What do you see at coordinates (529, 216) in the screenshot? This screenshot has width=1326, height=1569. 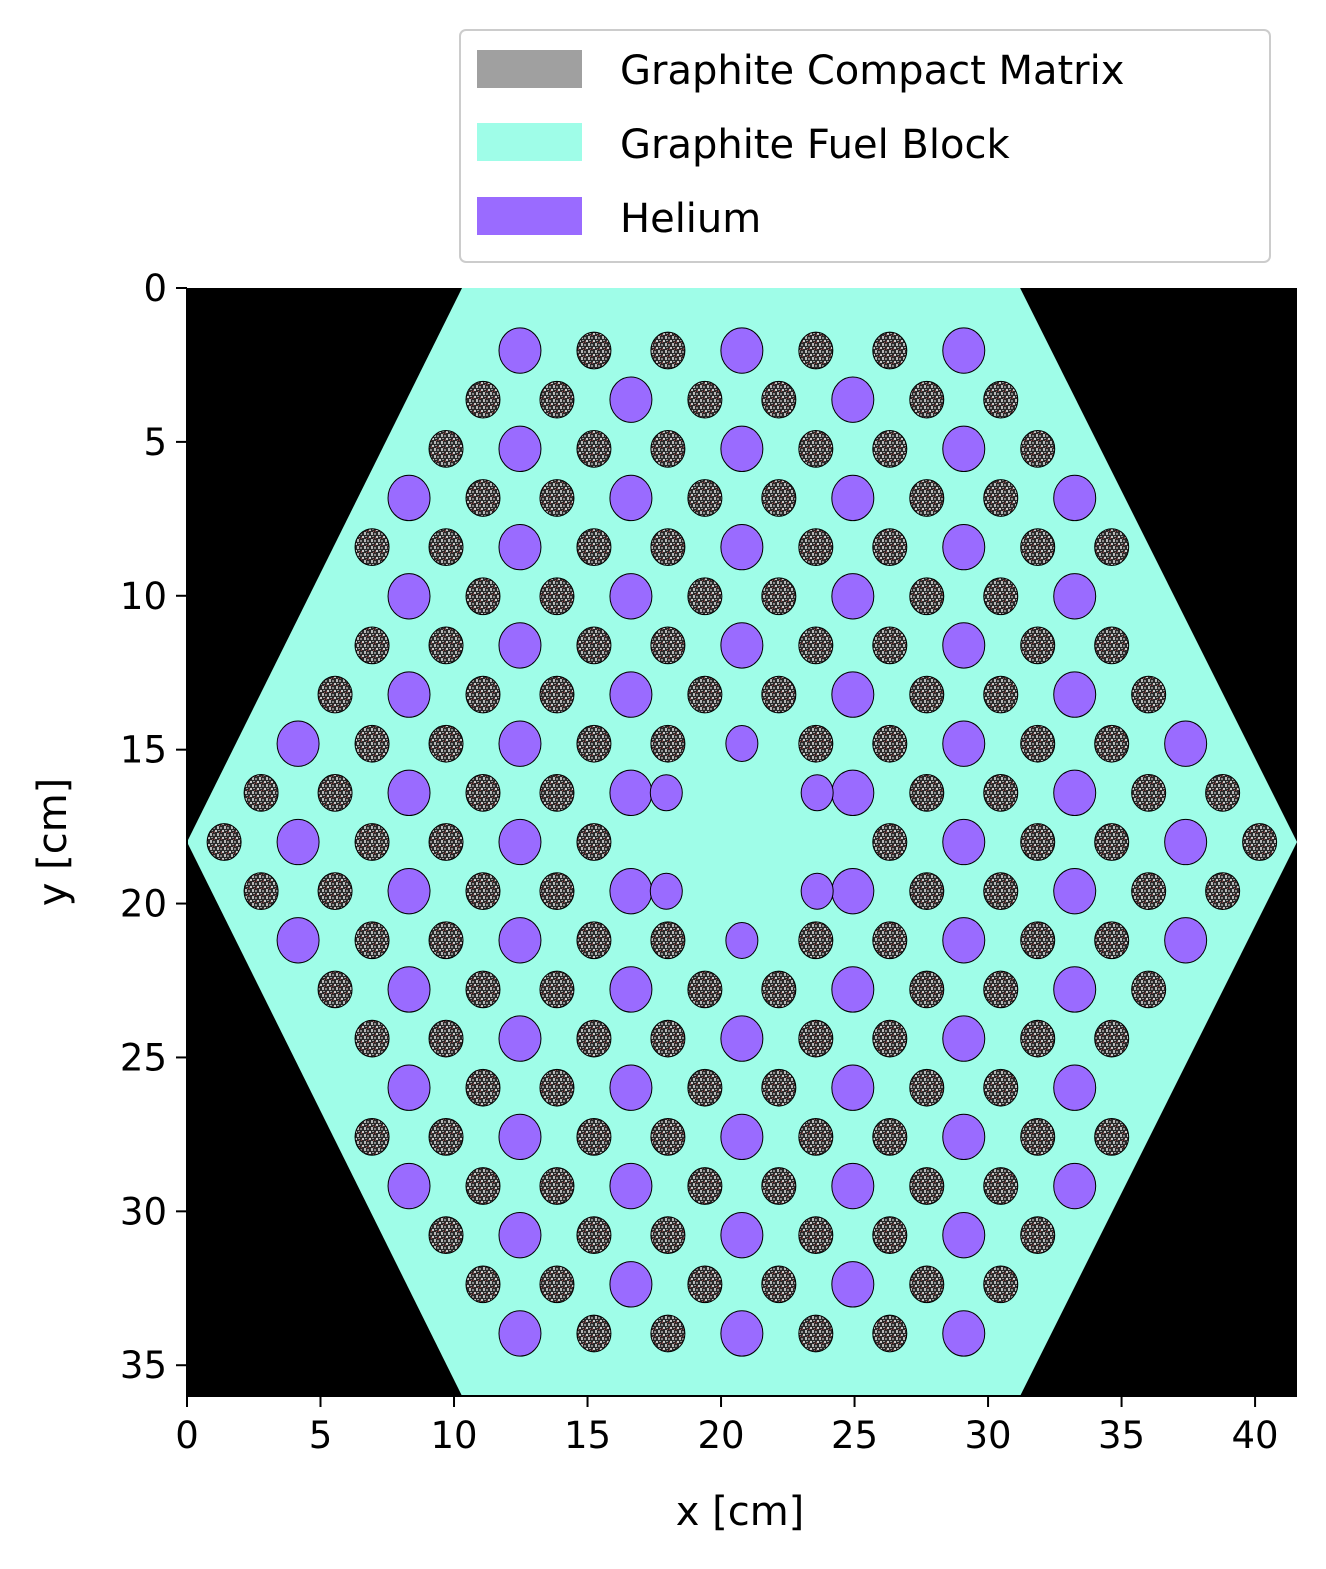 I see `legend-swatch-helium` at bounding box center [529, 216].